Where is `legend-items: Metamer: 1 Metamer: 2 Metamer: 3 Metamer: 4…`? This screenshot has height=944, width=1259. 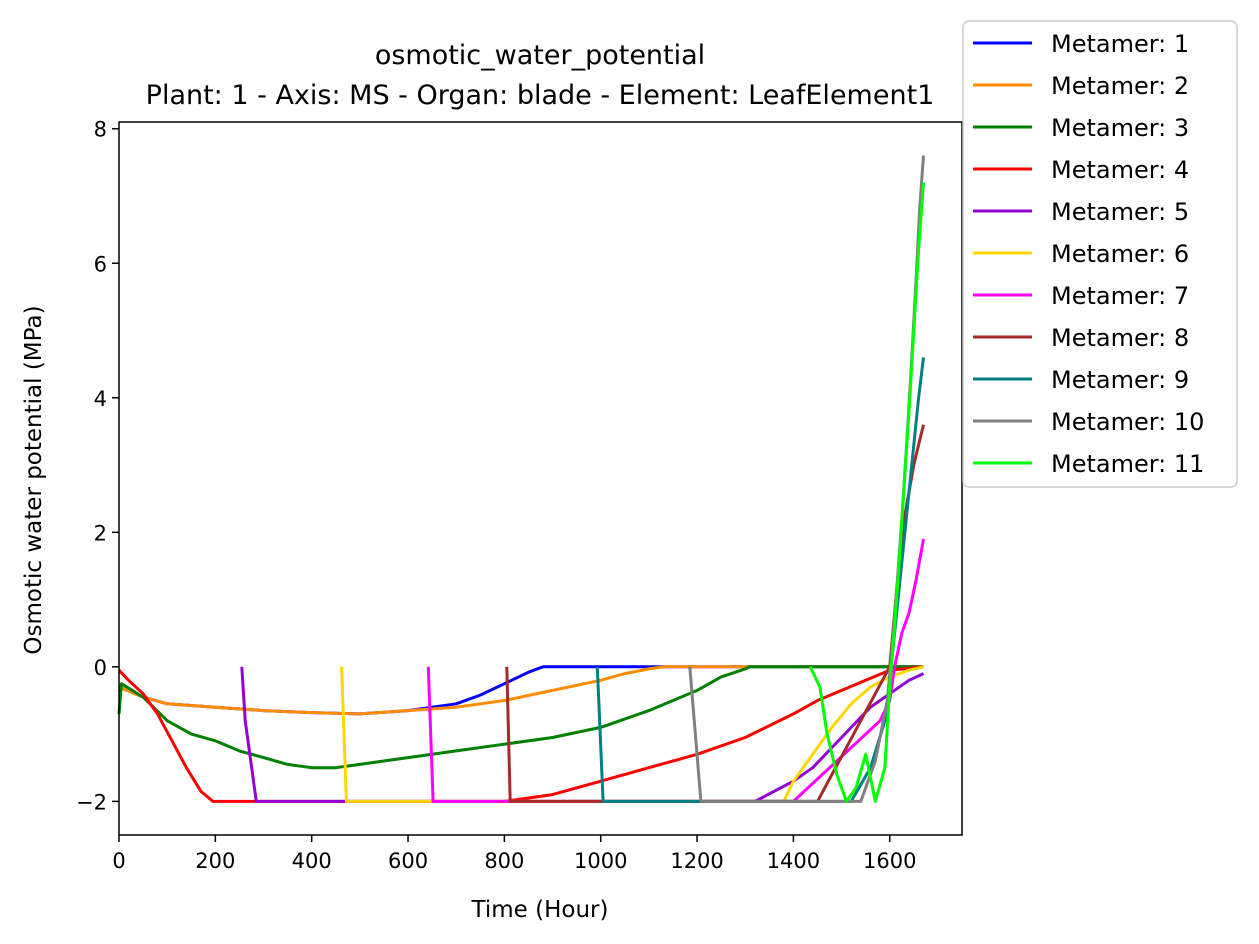 legend-items: Metamer: 1 Metamer: 2 Metamer: 3 Metamer: 4… is located at coordinates (1088, 254).